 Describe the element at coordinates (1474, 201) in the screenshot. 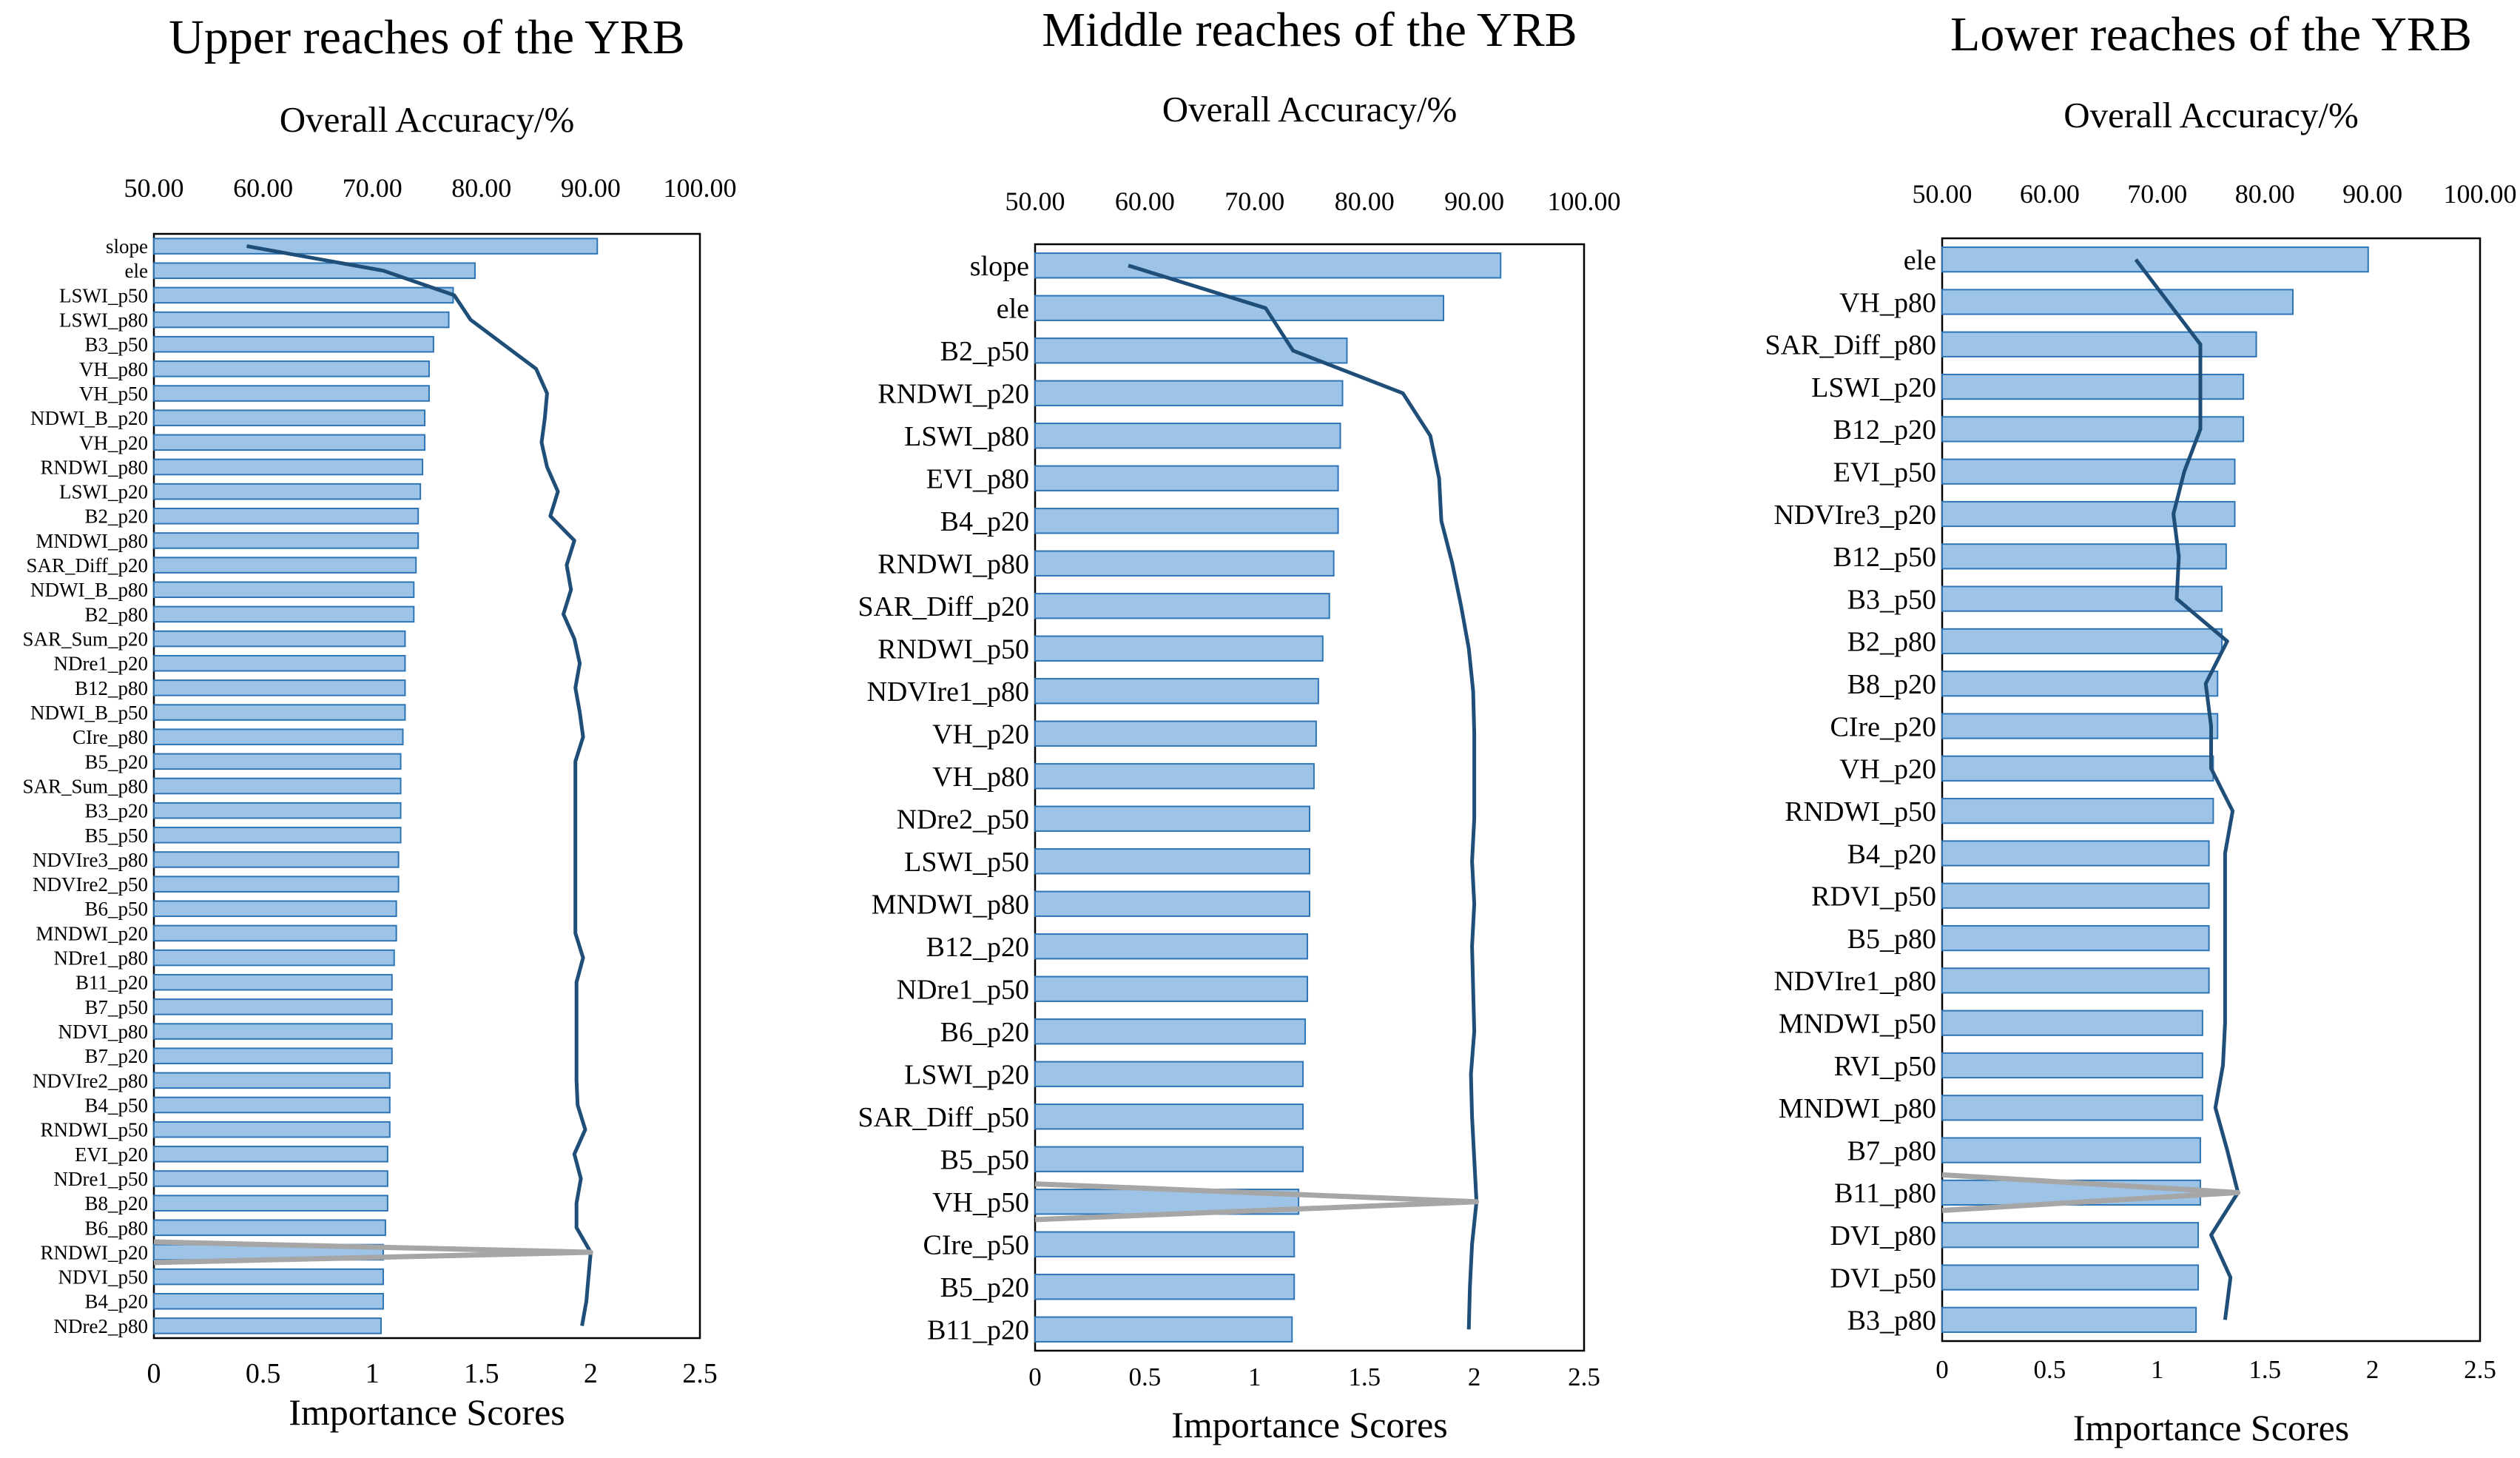

I see `middle-top-tick-label: 90.00` at that location.